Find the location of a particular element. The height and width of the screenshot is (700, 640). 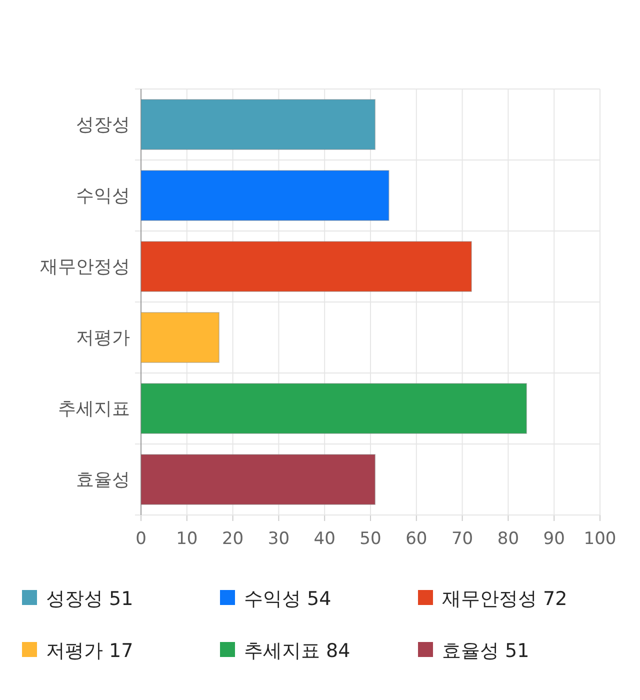

legend-label: 재무안정성 72 is located at coordinates (505, 599).